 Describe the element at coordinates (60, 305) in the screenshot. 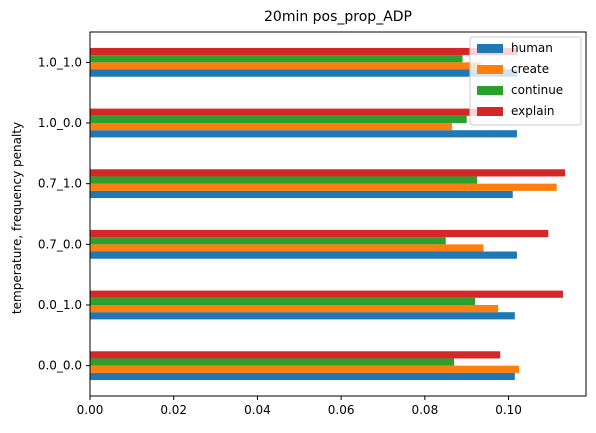

I see `y-tick-label: 0.0_1.0` at that location.